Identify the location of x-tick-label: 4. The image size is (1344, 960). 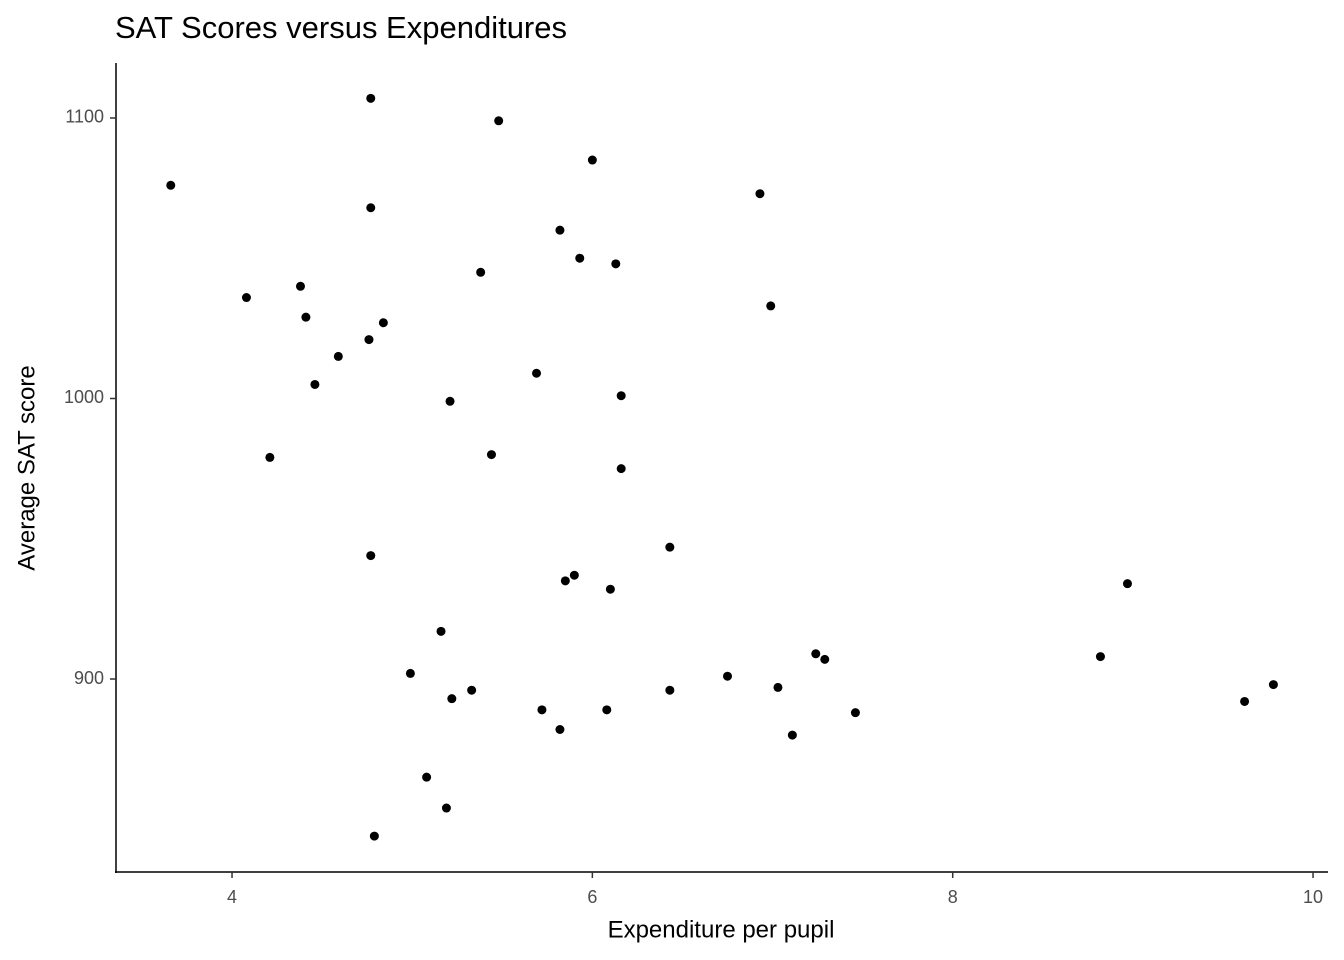
(232, 897).